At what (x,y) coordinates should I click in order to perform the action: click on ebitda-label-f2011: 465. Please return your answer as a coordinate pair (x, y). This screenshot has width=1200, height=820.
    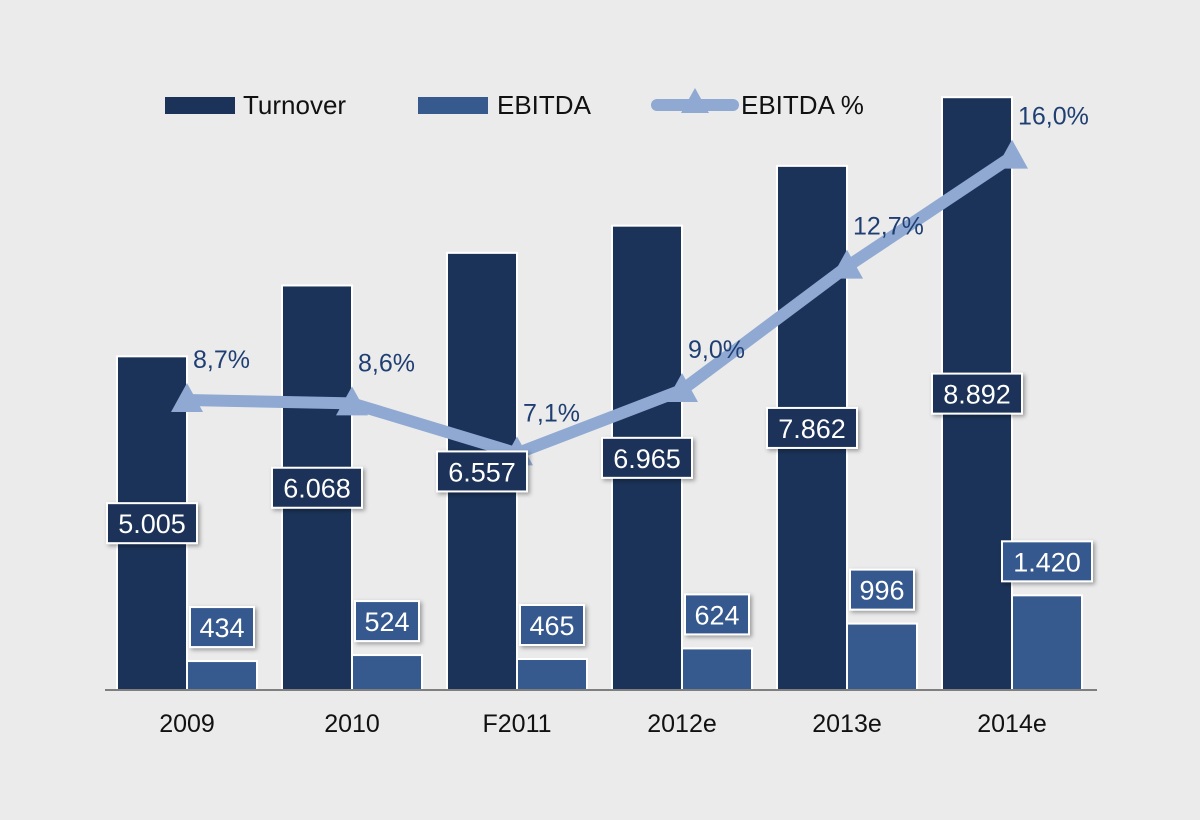
    Looking at the image, I should click on (552, 625).